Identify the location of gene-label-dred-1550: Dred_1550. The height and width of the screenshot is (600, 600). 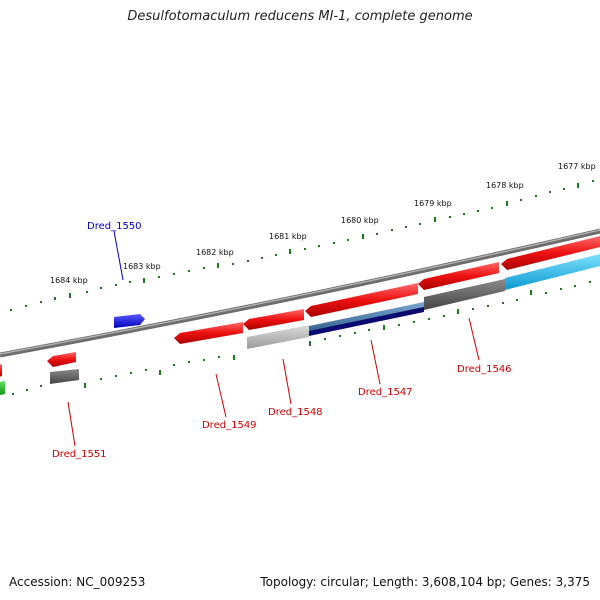
(114, 226).